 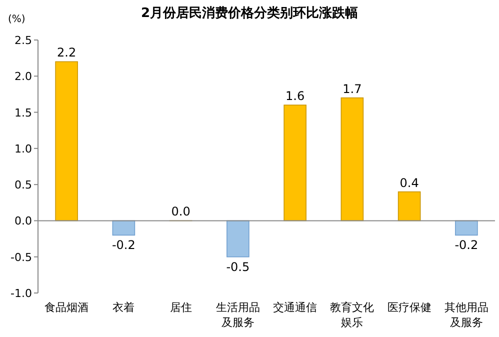 What do you see at coordinates (238, 315) in the screenshot?
I see `x-tick-label: 生活用品及服务` at bounding box center [238, 315].